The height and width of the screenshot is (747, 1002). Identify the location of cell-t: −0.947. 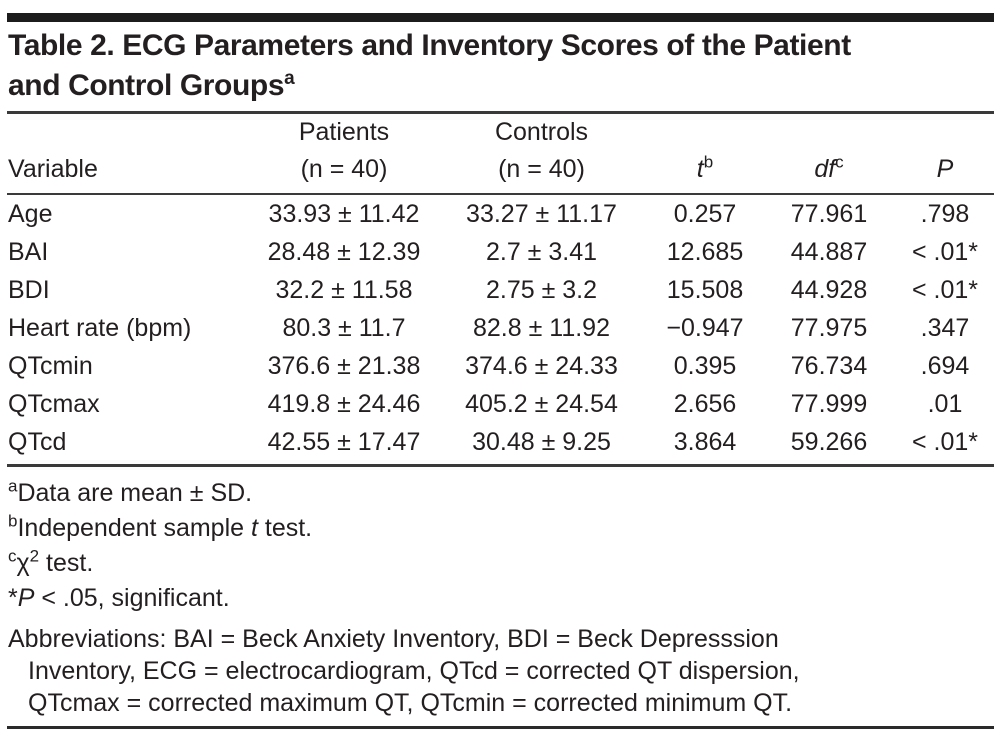
(705, 328).